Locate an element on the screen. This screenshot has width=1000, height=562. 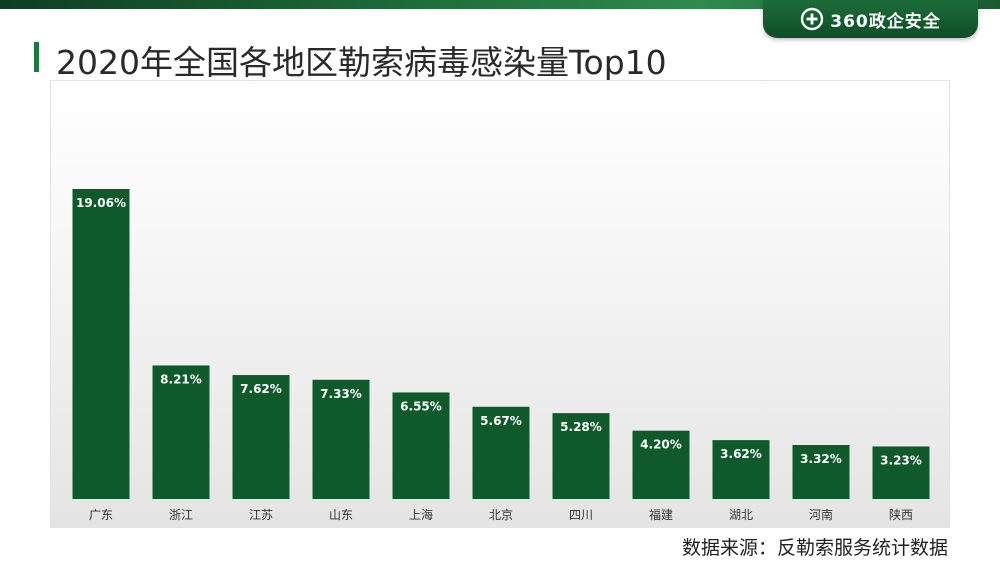
category-label: 四川 is located at coordinates (581, 515).